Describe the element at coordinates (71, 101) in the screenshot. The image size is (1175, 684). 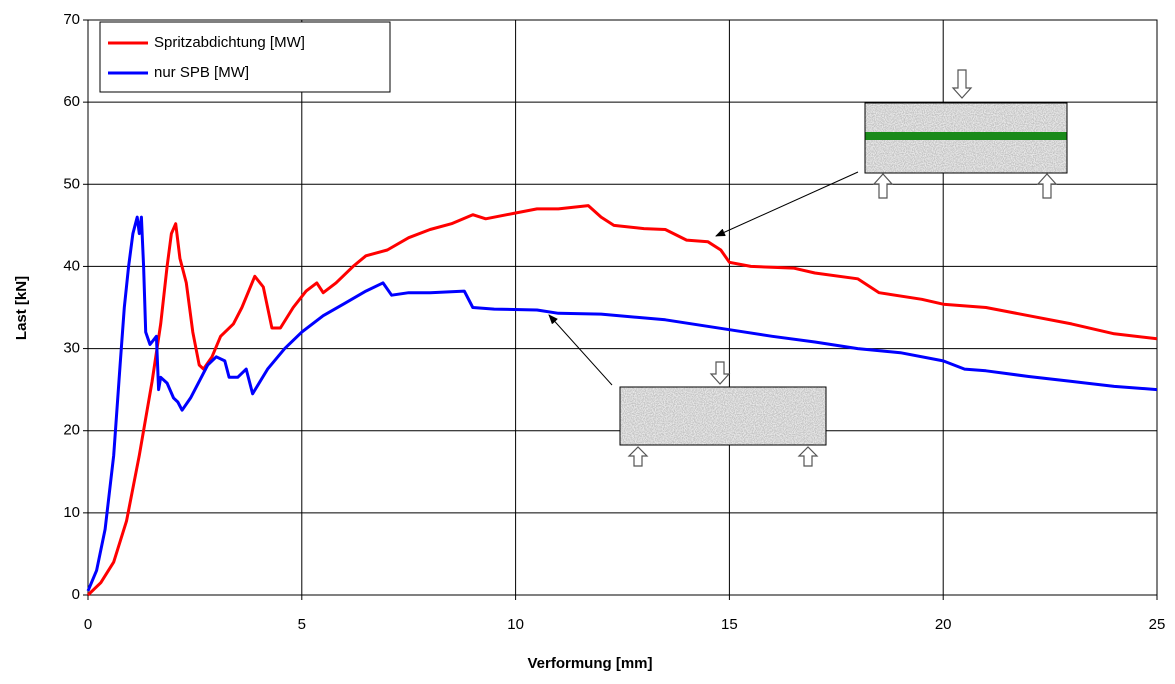
I see `y-tick-label: 60` at that location.